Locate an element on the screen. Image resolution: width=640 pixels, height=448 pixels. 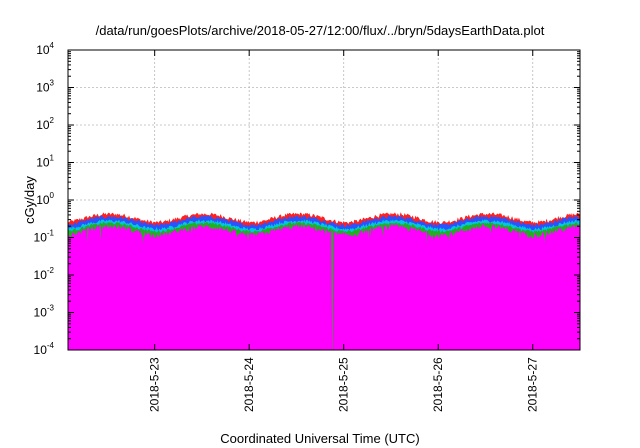
y-tick-exponent: 0 is located at coordinates (52, 195).